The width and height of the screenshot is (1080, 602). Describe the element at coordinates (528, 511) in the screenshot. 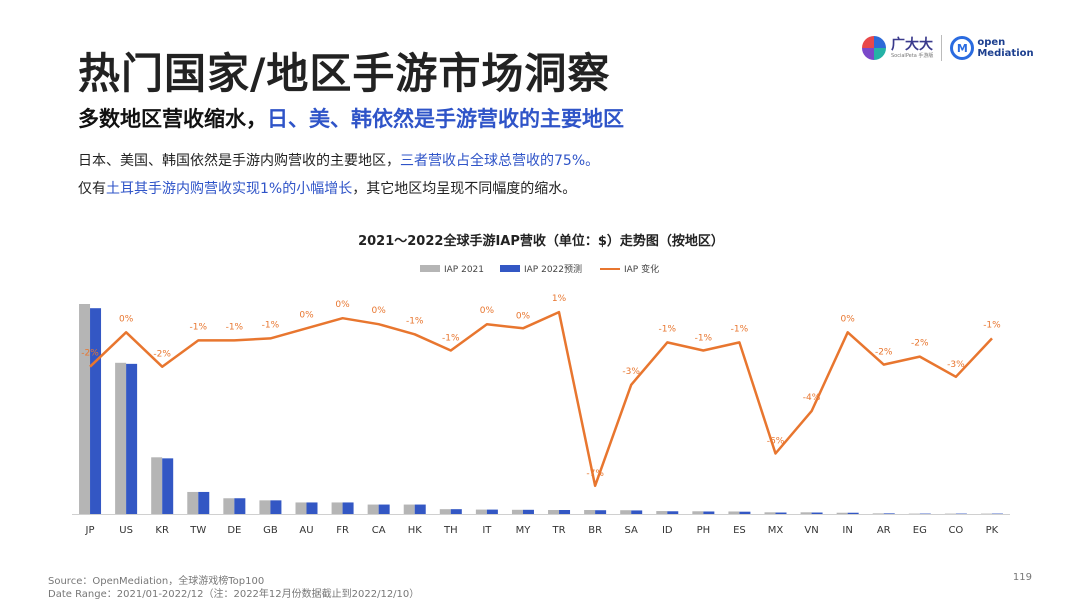

I see `bar-iap-2022-my` at that location.